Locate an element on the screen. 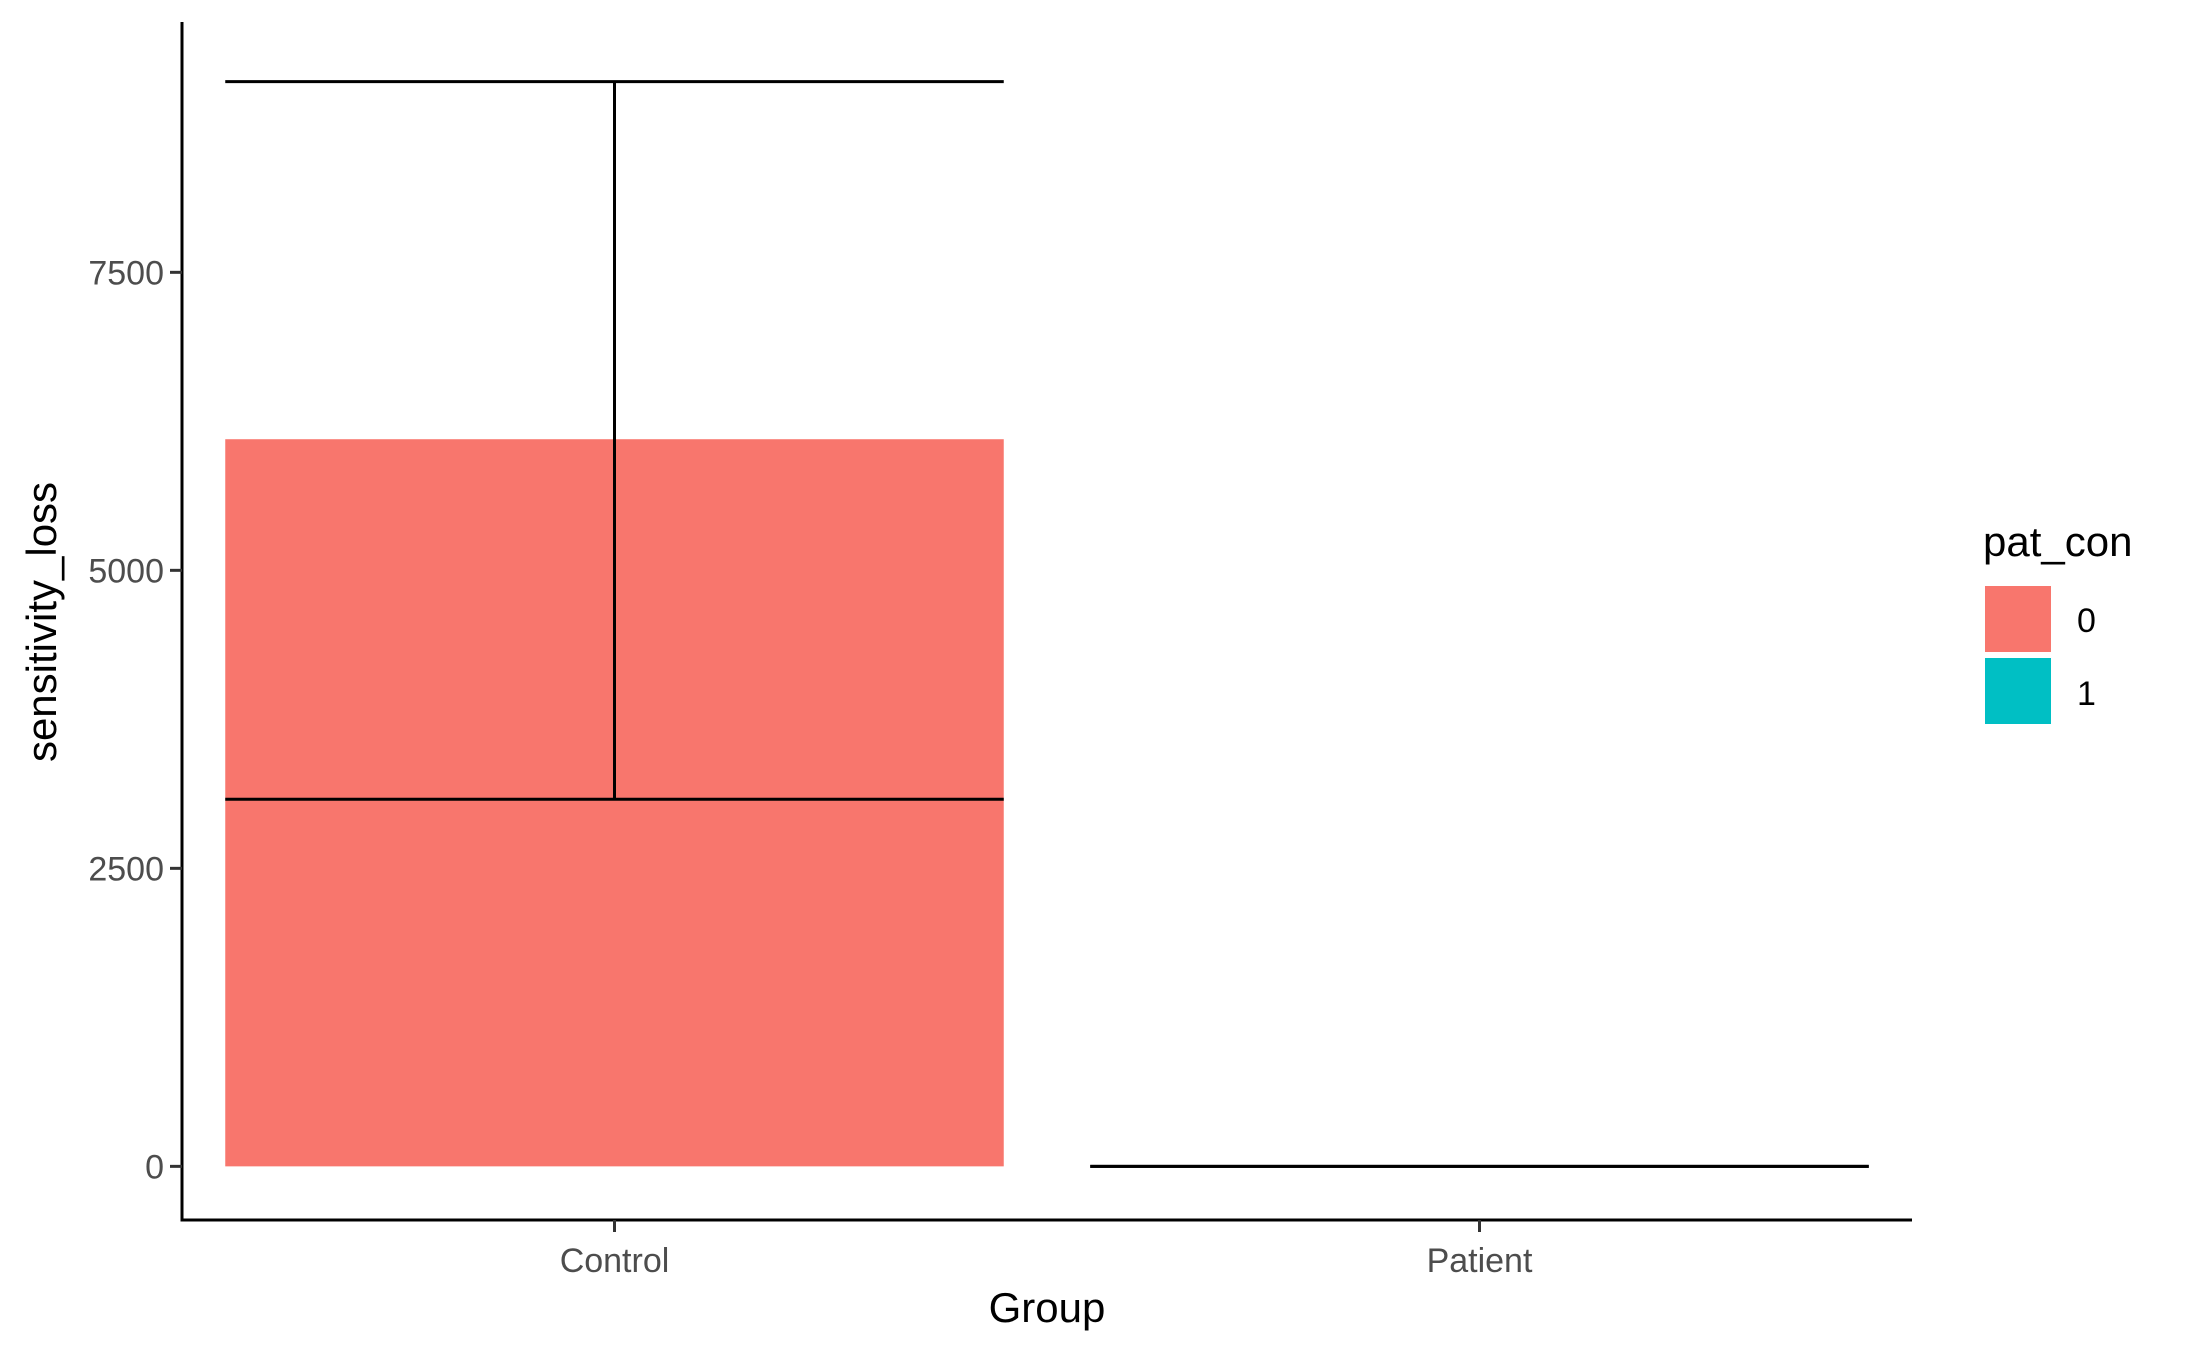  y-axis-title: sensitivity_loss is located at coordinates (41, 622).